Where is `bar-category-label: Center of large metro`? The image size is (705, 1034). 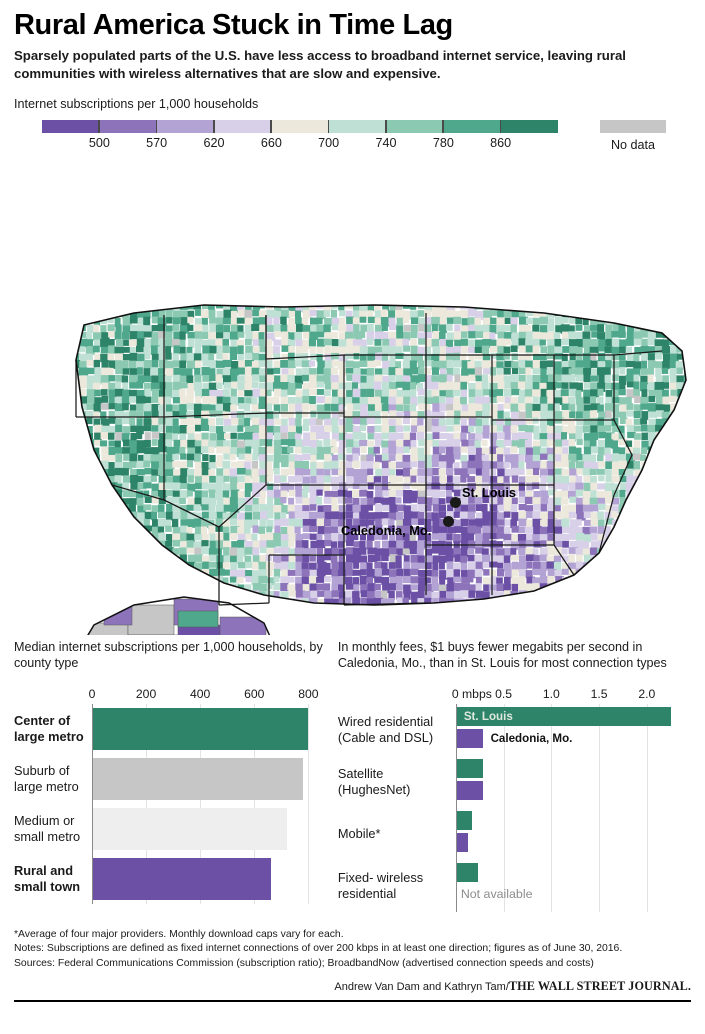
bar-category-label: Center of large metro is located at coordinates (49, 728).